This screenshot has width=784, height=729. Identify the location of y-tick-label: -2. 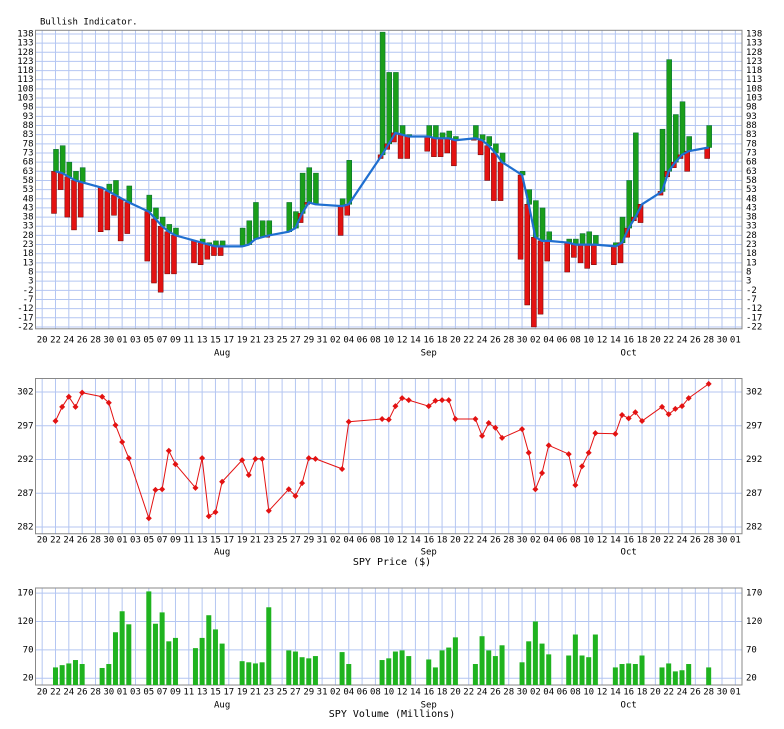
(28, 291).